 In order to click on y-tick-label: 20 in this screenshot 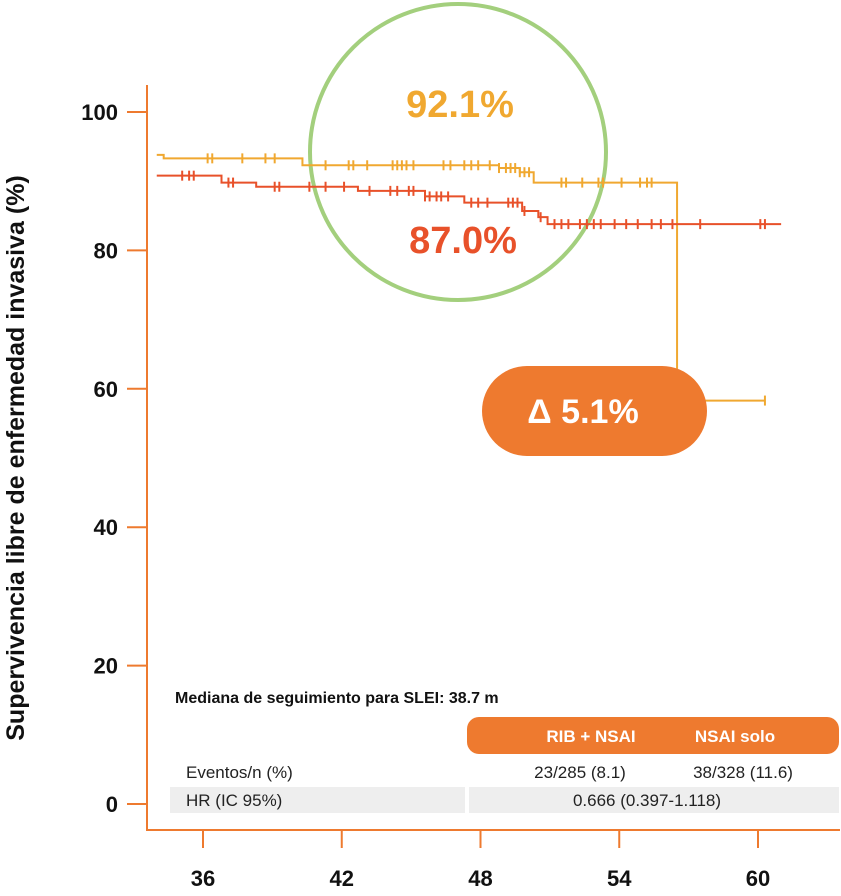, I will do `click(106, 666)`.